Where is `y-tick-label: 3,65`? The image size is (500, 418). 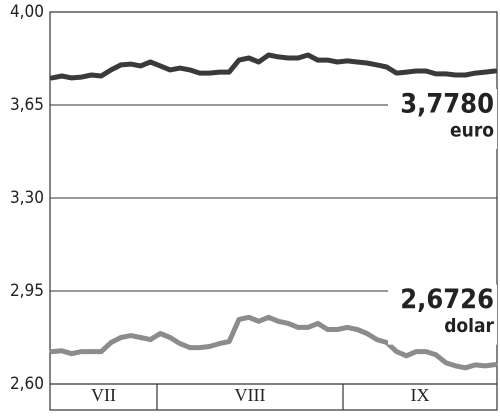
y-tick-label: 3,65 is located at coordinates (27, 105).